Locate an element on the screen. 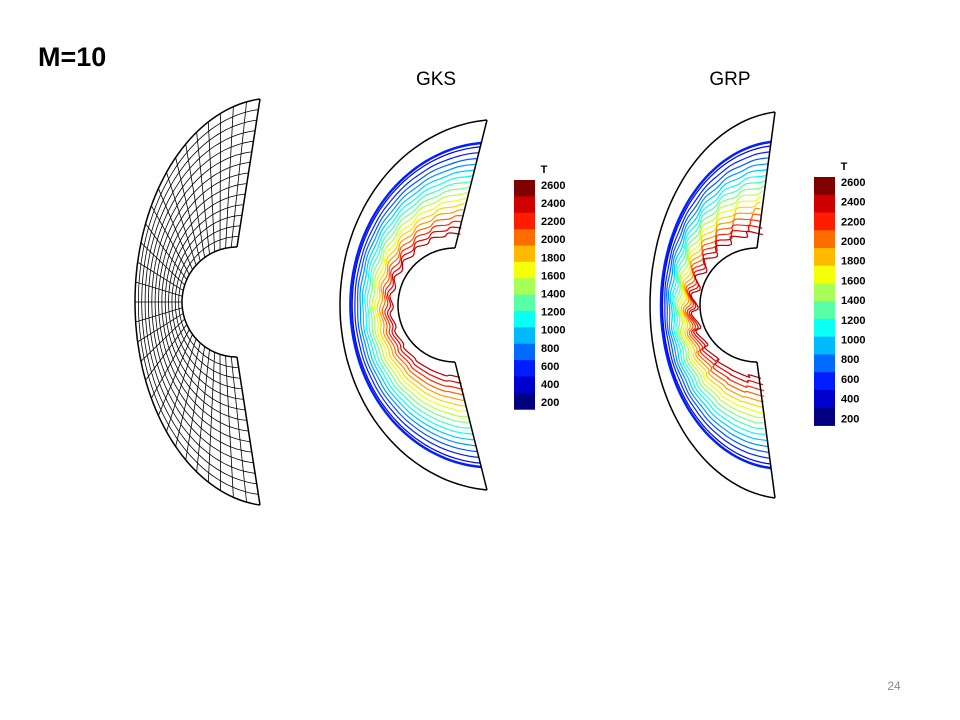 The width and height of the screenshot is (960, 720). legend-label: 1600 is located at coordinates (853, 281).